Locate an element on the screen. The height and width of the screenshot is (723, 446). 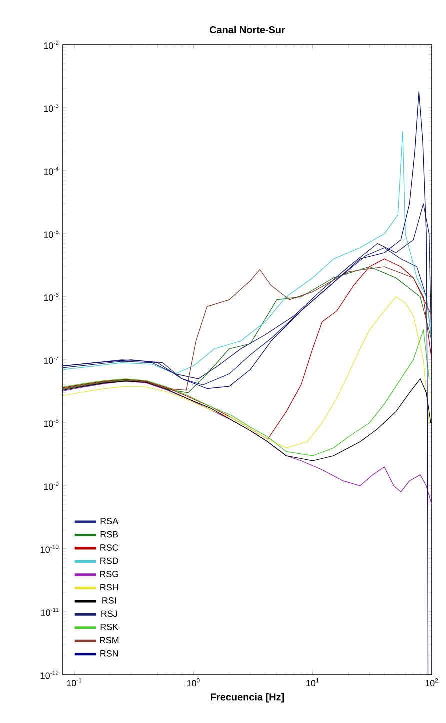
legend-label: RSD is located at coordinates (109, 561).